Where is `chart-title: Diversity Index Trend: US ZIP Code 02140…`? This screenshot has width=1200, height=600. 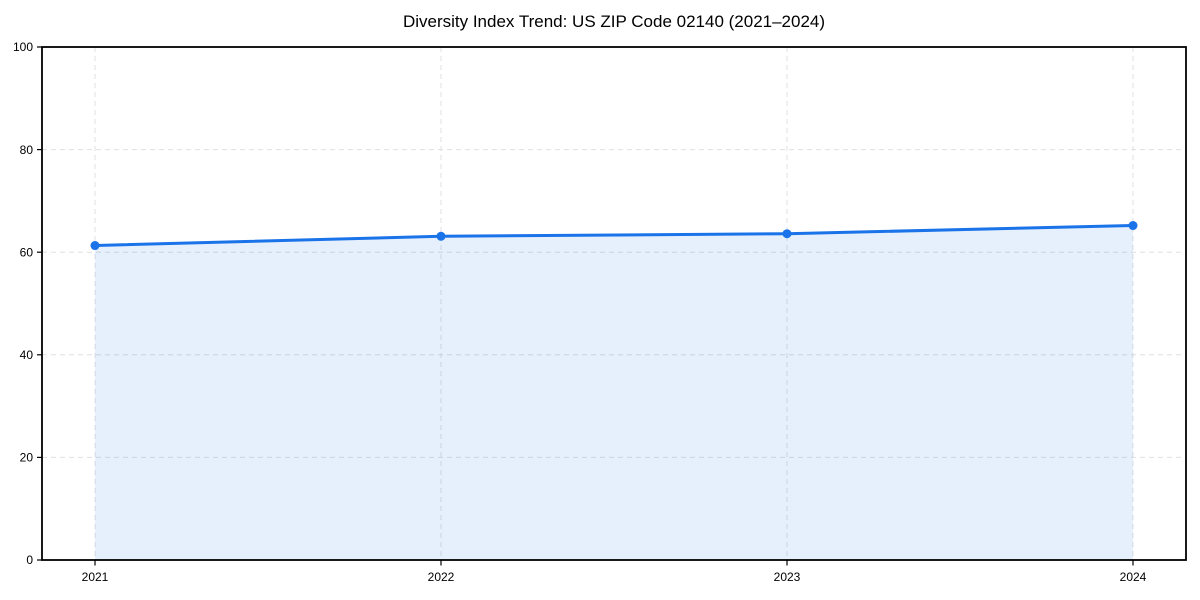 chart-title: Diversity Index Trend: US ZIP Code 02140… is located at coordinates (614, 21).